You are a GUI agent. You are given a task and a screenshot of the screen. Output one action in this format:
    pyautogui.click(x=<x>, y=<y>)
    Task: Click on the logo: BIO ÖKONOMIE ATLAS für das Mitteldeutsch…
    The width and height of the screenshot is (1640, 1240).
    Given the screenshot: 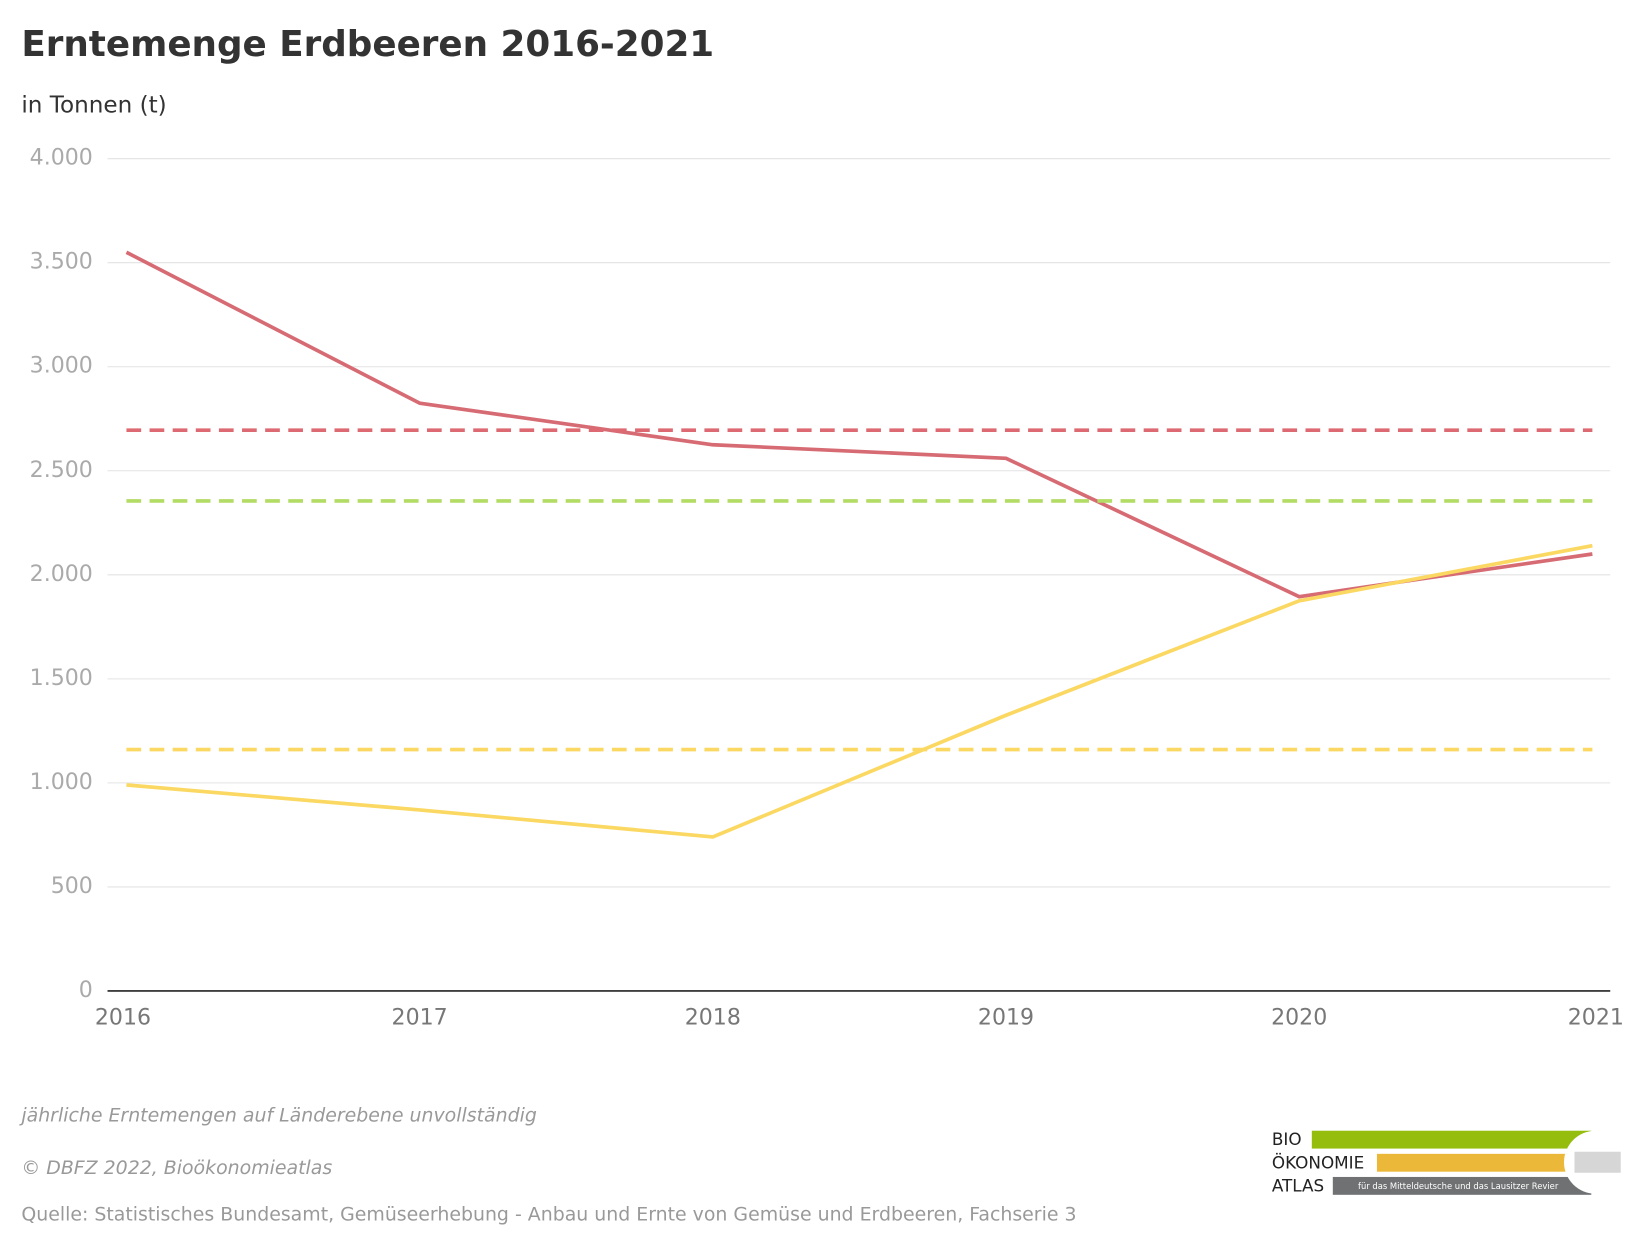 What is the action you would take?
    pyautogui.click(x=1450, y=1162)
    